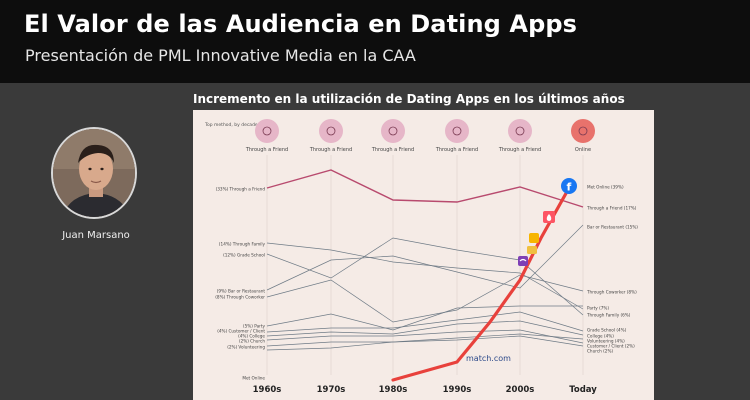 The image size is (750, 400). What do you see at coordinates (549, 217) in the screenshot?
I see `tinder-icon` at bounding box center [549, 217].